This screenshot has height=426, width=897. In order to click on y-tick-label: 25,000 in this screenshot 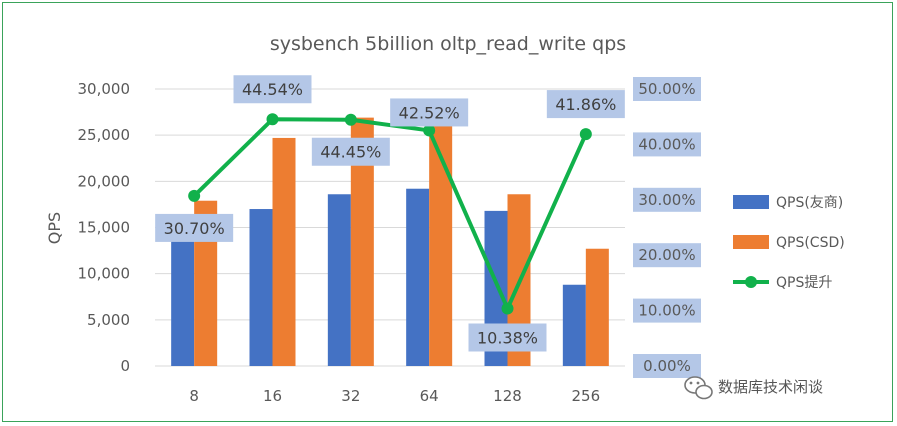, I will do `click(104, 135)`.